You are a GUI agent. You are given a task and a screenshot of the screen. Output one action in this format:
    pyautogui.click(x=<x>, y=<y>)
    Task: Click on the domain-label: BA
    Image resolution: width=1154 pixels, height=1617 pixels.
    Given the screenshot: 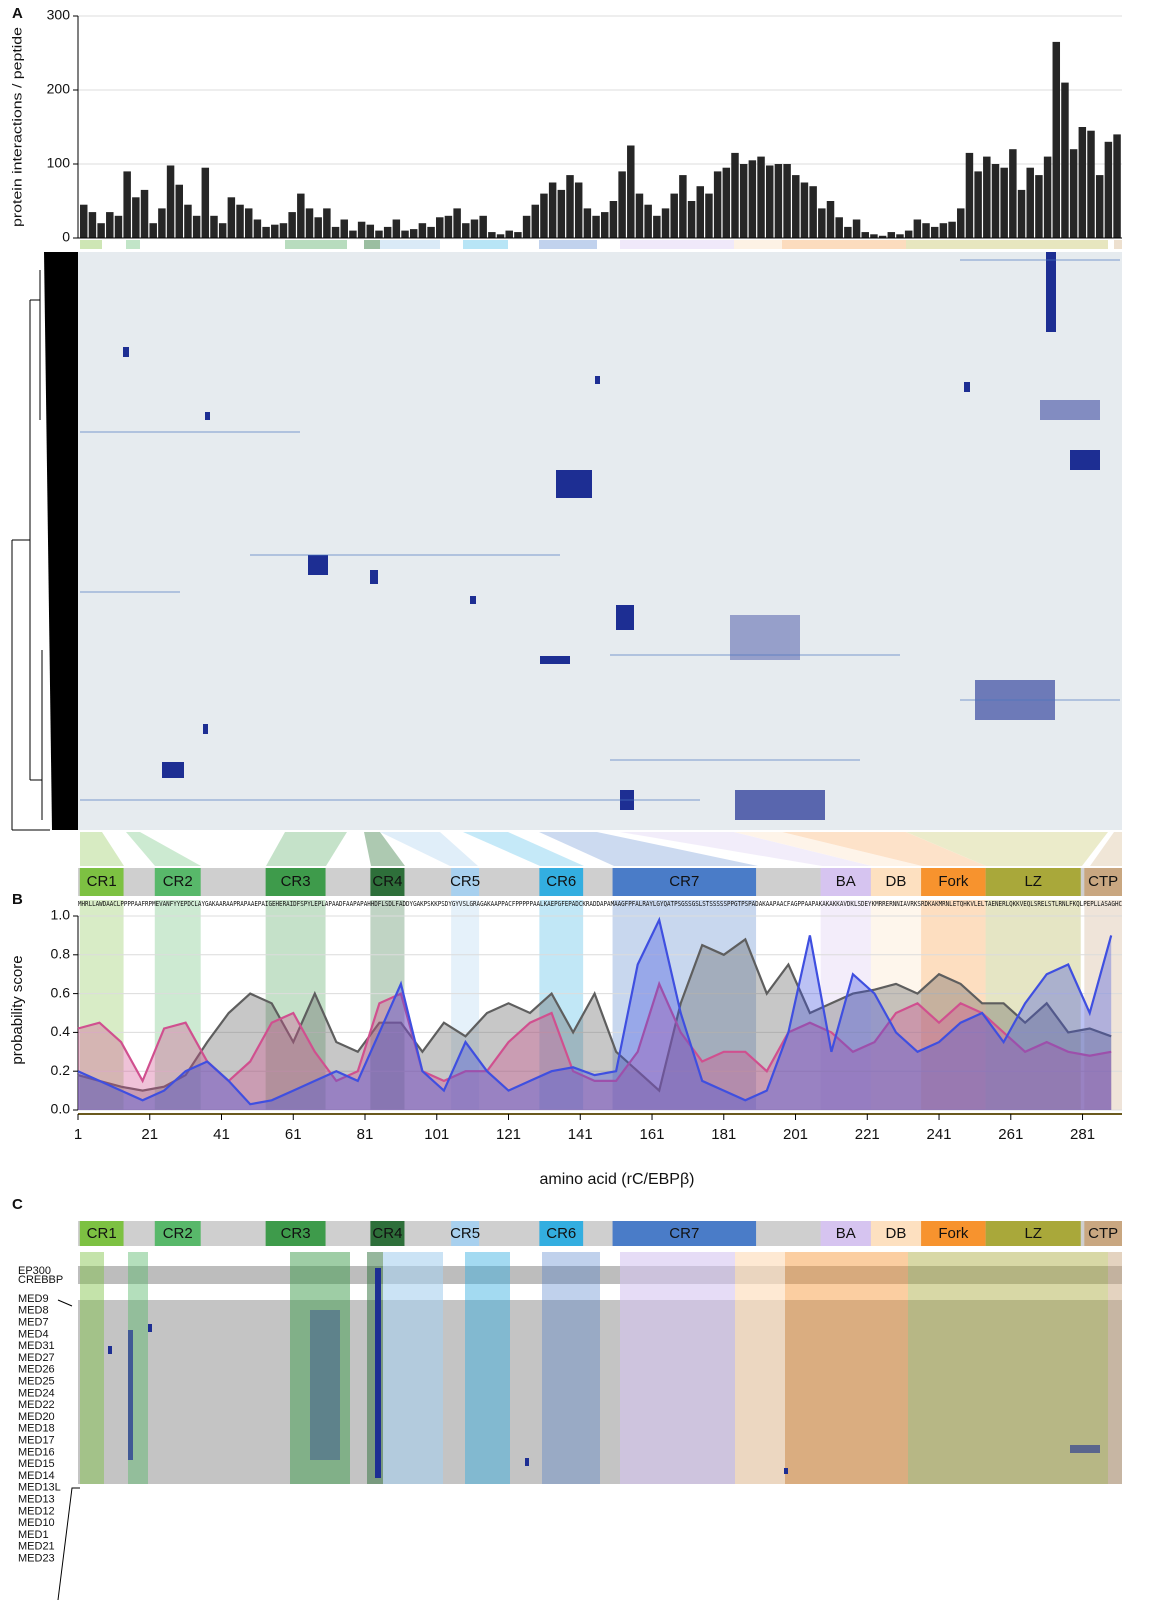 What is the action you would take?
    pyautogui.click(x=846, y=881)
    